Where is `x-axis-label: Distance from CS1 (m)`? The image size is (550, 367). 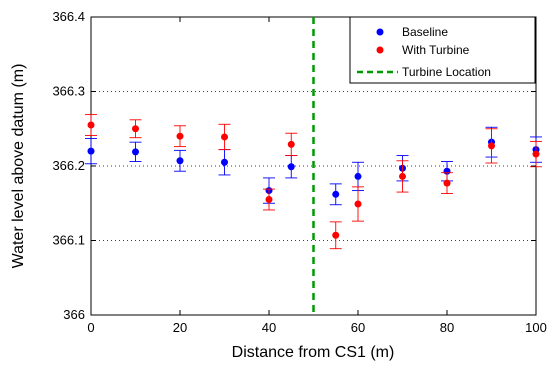 x-axis-label: Distance from CS1 (m) is located at coordinates (313, 352).